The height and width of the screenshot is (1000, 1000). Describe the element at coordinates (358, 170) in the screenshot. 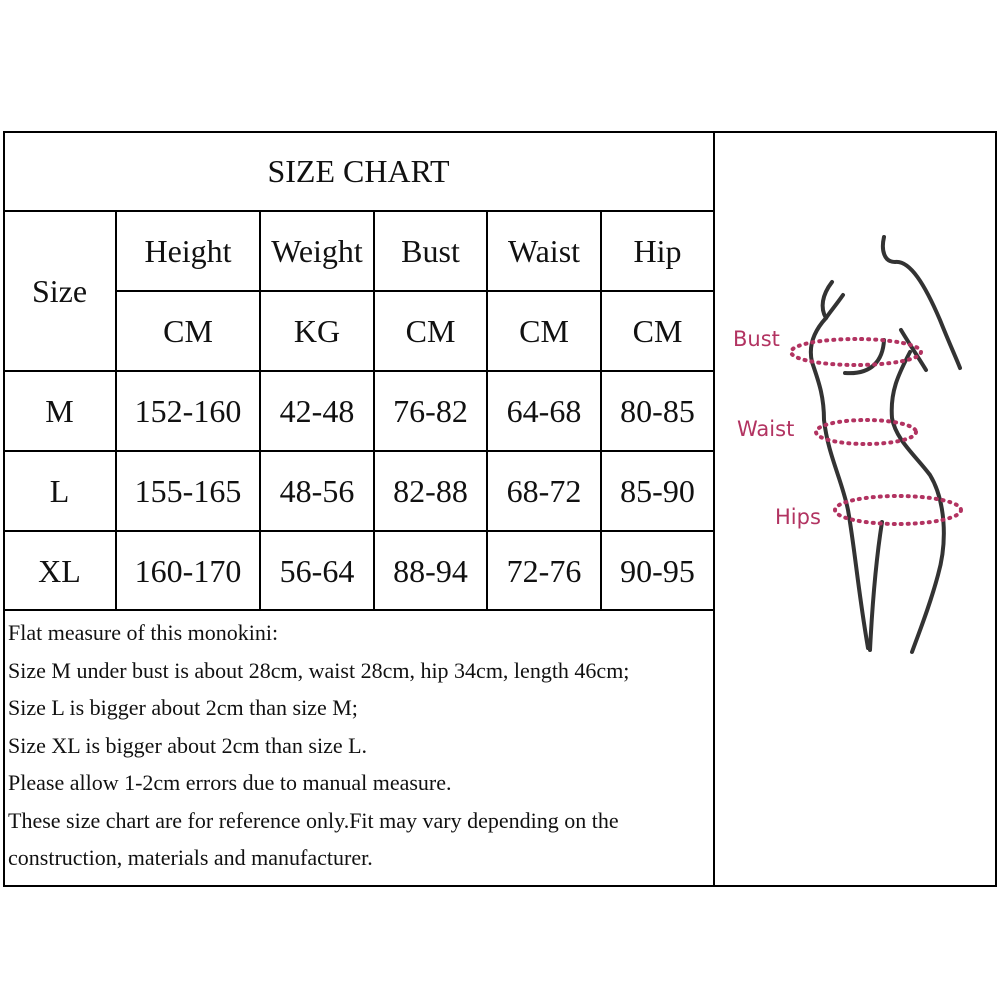

I see `chart-title: SIZE CHART` at that location.